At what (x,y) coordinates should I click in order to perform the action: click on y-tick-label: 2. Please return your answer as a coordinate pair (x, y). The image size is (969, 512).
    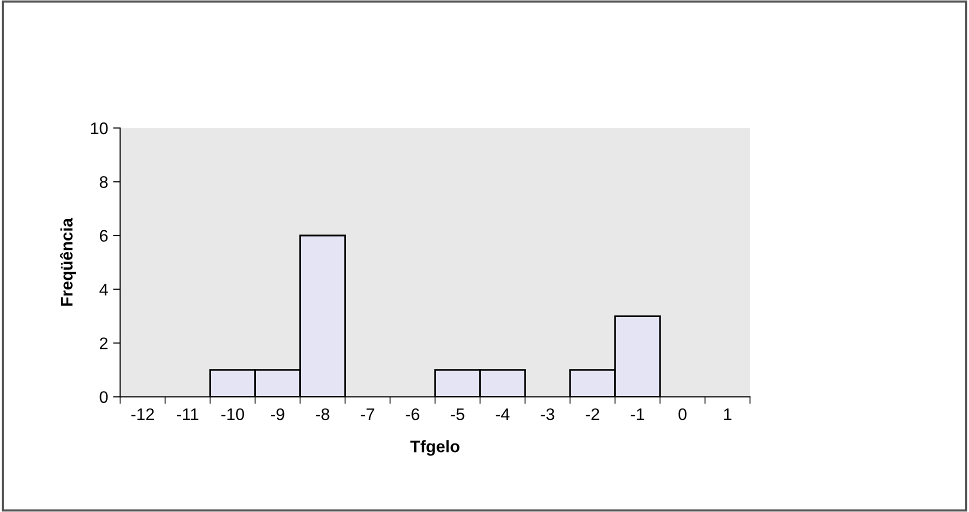
    Looking at the image, I should click on (104, 343).